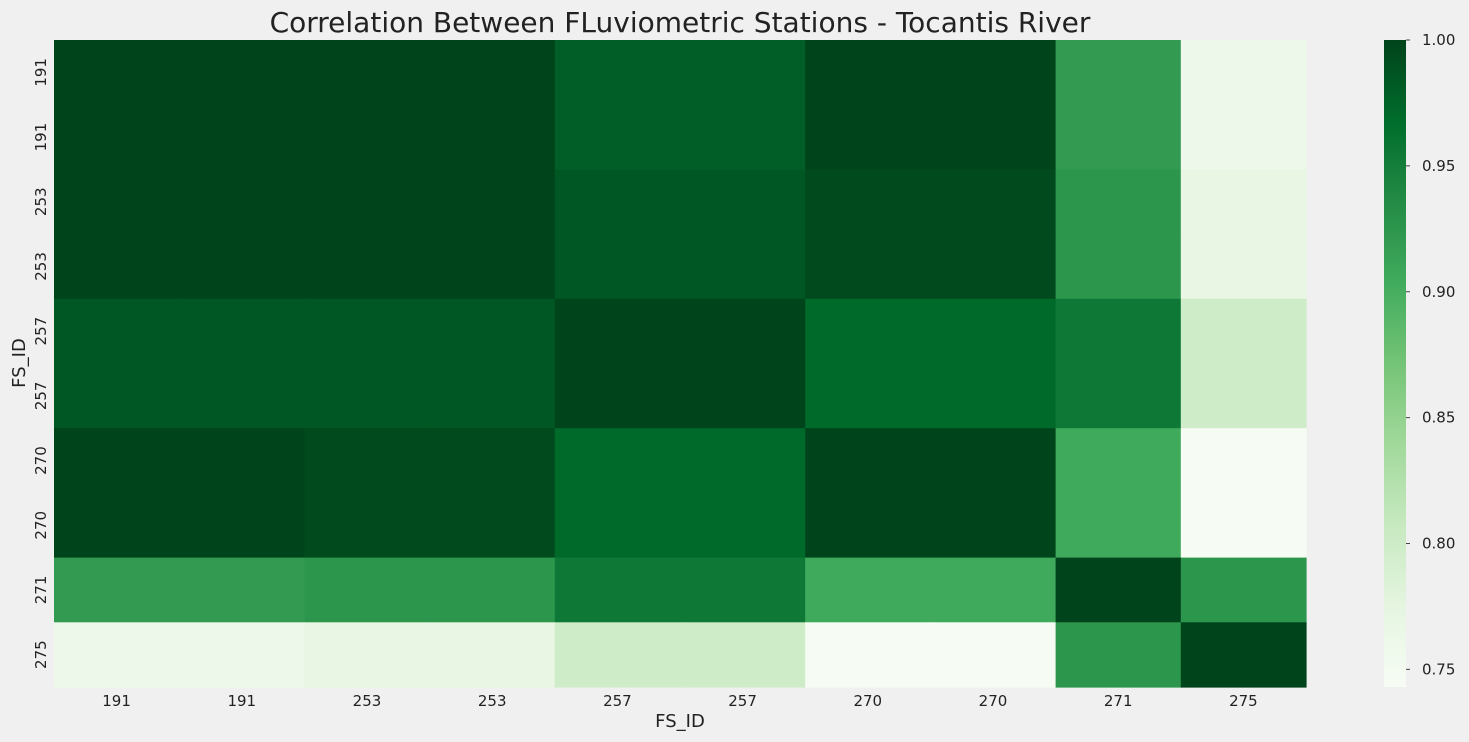 The width and height of the screenshot is (1469, 742). Describe the element at coordinates (241, 701) in the screenshot. I see `x-tick-label: 191` at that location.